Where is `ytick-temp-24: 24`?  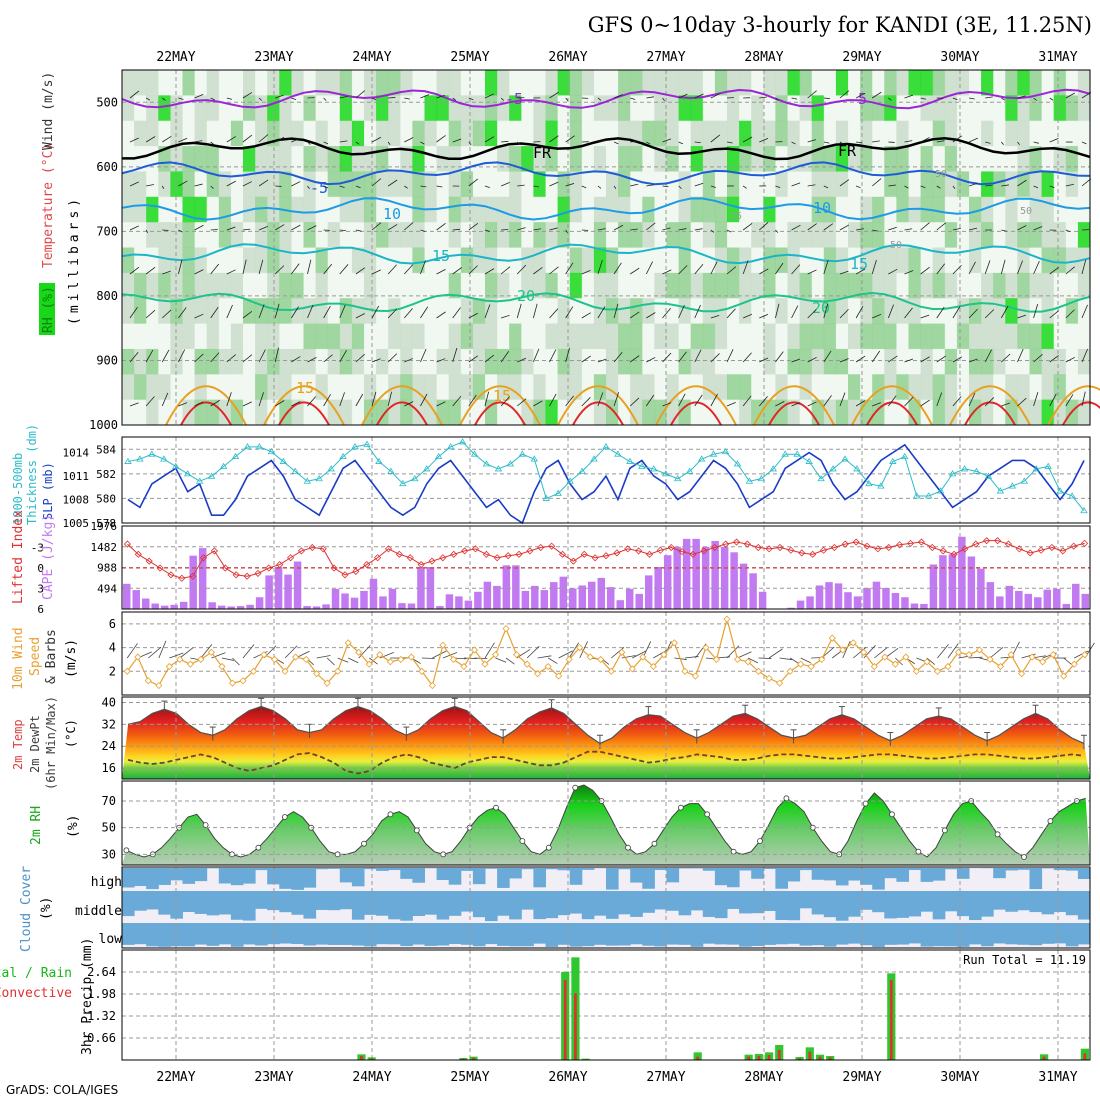
ytick-temp-24: 24 is located at coordinates (109, 746).